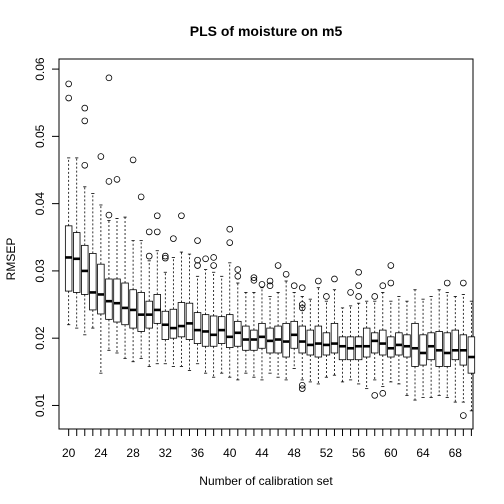 The image size is (504, 504). I want to click on x-tick-label: 68, so click(456, 453).